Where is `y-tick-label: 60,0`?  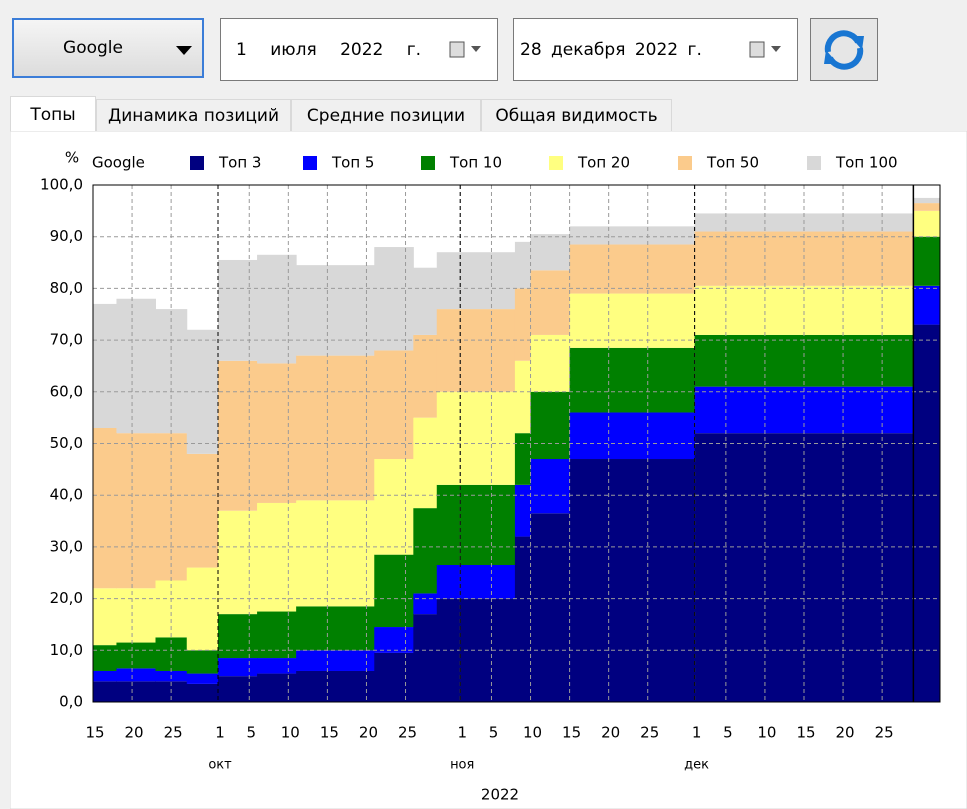 y-tick-label: 60,0 is located at coordinates (66, 391).